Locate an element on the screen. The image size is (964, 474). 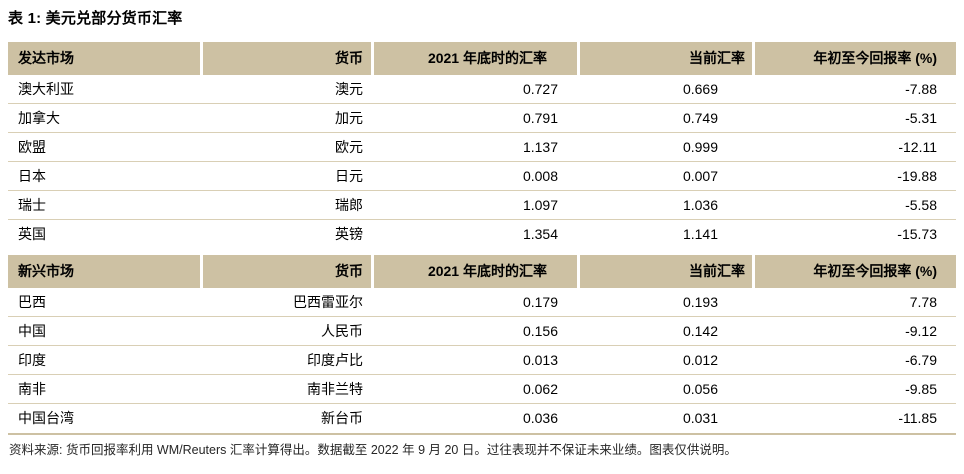
table-row: 瑞士 瑞郎 1.097 1.036 -5.58 is located at coordinates (482, 205).